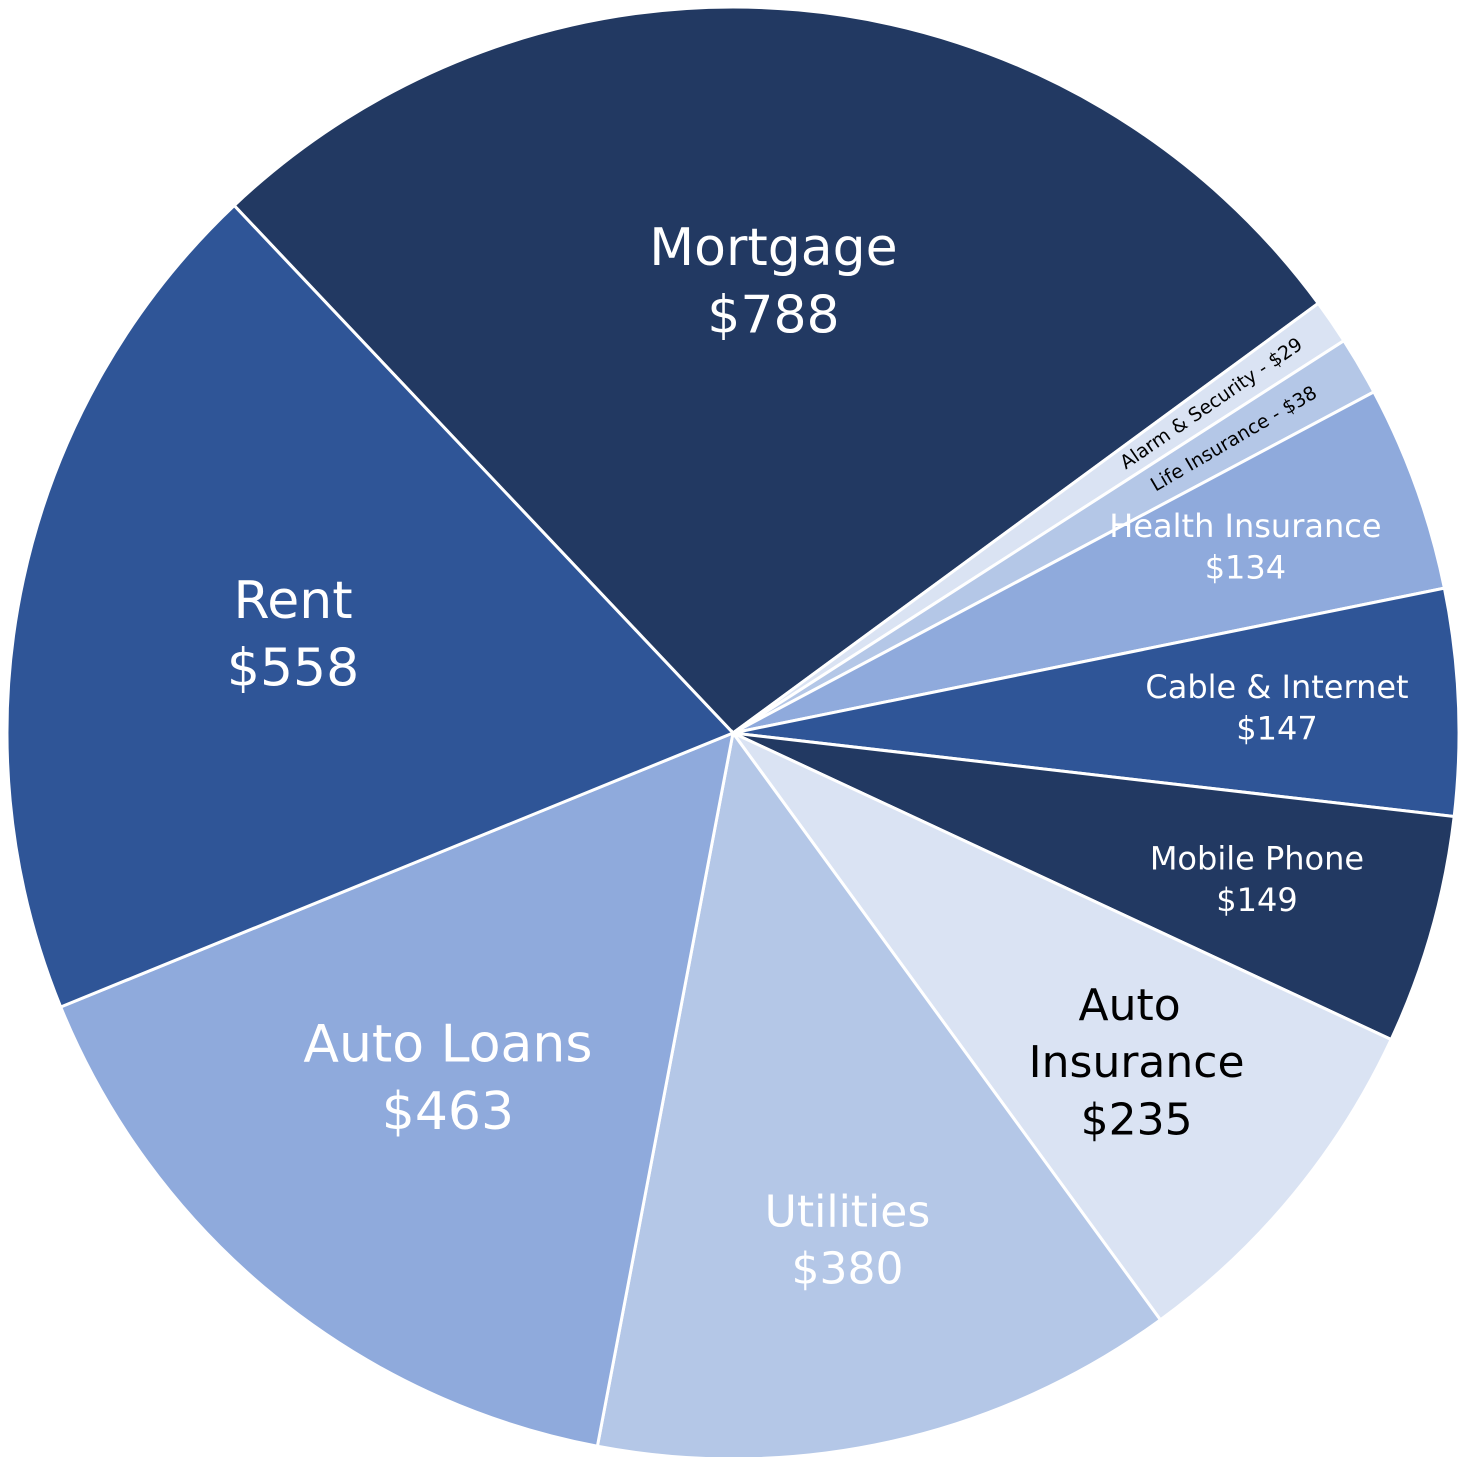 Image resolution: width=1467 pixels, height=1461 pixels. Describe the element at coordinates (1245, 526) in the screenshot. I see `slice-label: Health Insurance` at that location.